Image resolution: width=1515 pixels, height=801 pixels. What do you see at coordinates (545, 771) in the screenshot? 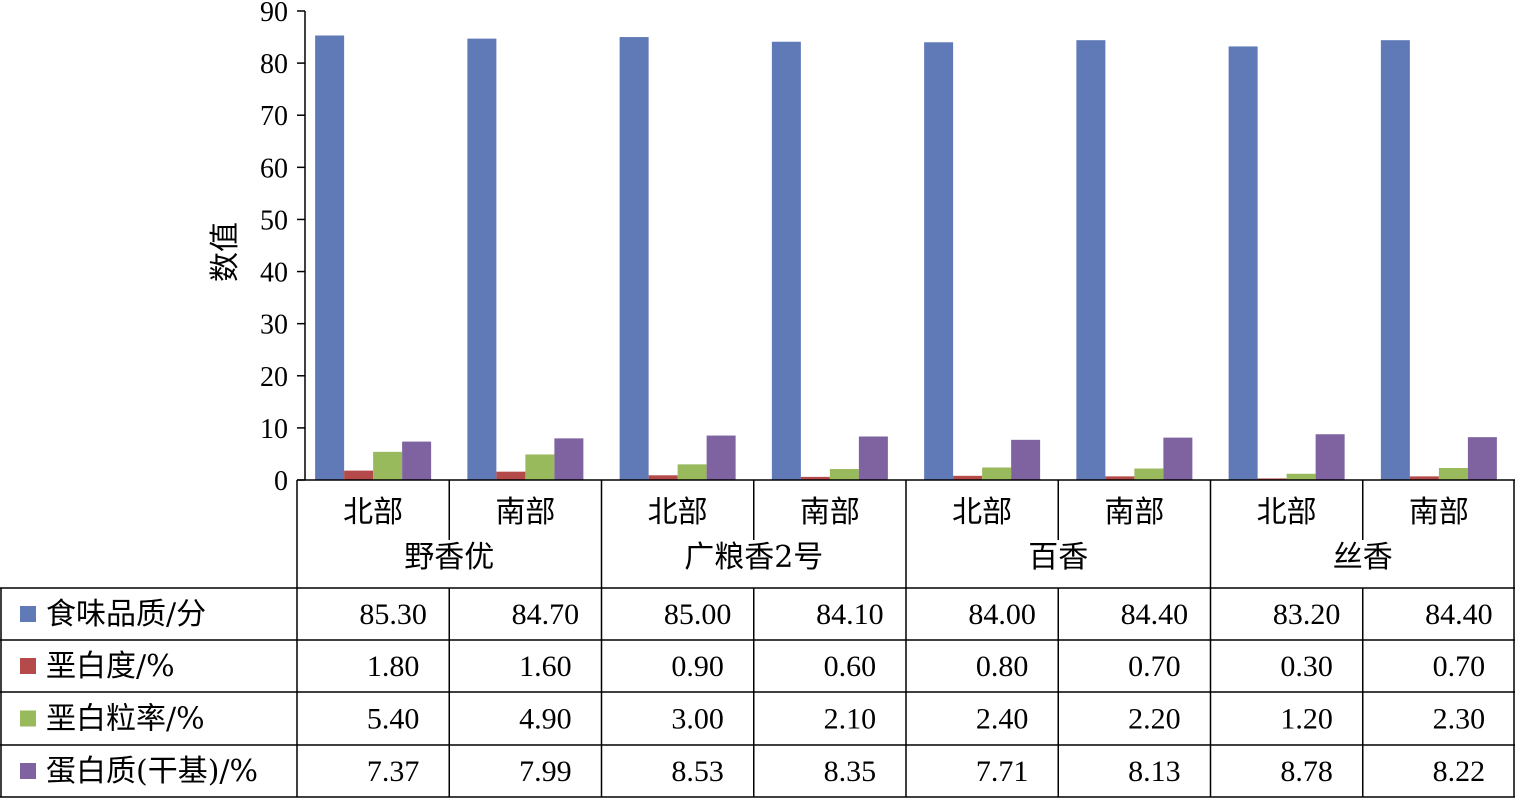
I see `data-label: 7.99` at bounding box center [545, 771].